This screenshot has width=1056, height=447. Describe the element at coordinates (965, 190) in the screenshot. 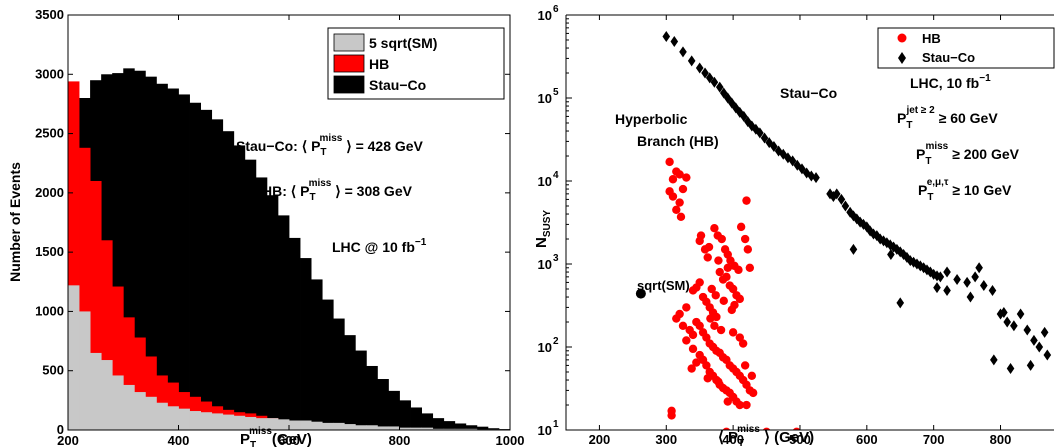

I see `cut-lepton: PTe,μ,τ ≥ 10 GeV` at that location.